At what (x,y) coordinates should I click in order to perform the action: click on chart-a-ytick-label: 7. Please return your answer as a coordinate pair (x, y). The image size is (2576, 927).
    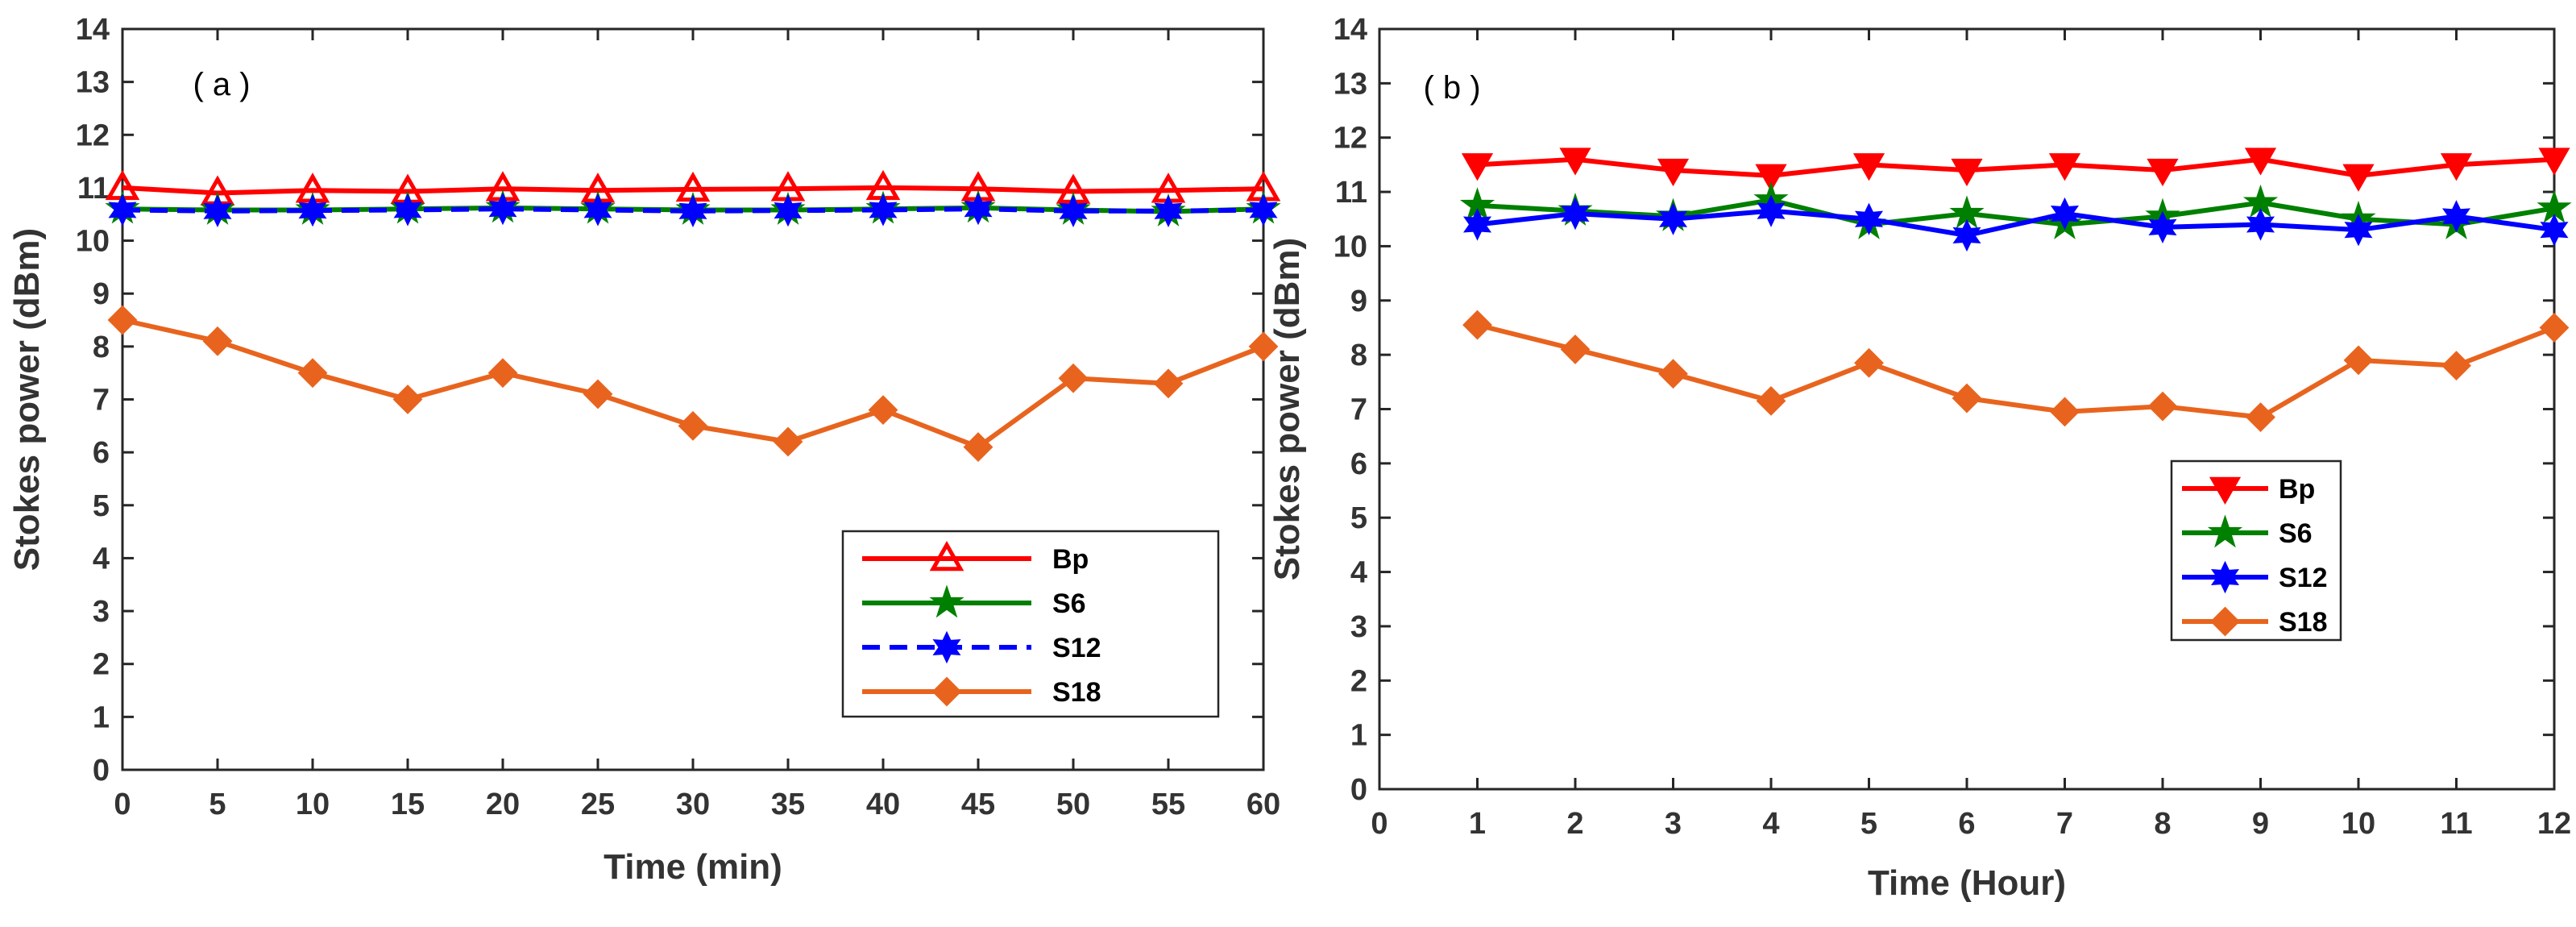
    Looking at the image, I should click on (101, 401).